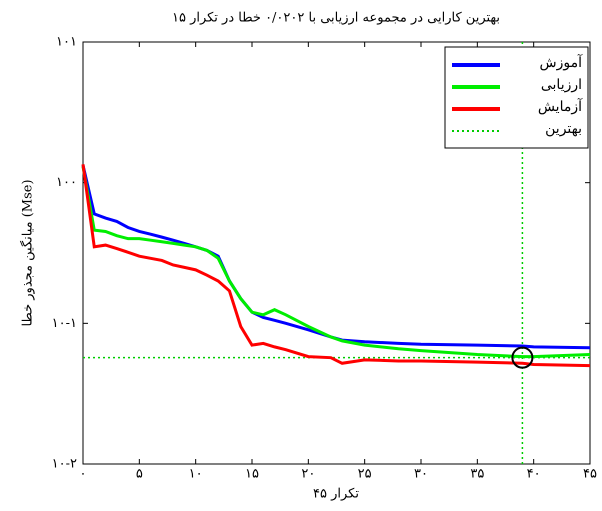 This screenshot has height=511, width=602. What do you see at coordinates (28, 252) in the screenshot?
I see `y-axis-label: میانگین مجذور خطا (Mse)` at bounding box center [28, 252].